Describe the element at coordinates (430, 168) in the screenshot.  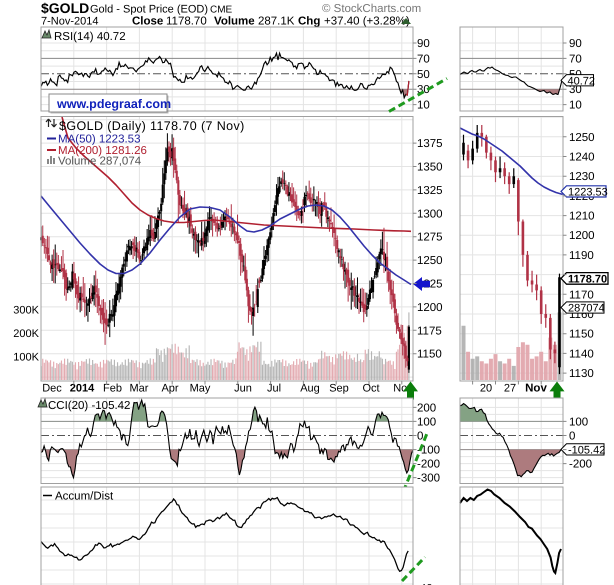
I see `svg-text: 1350` at that location.